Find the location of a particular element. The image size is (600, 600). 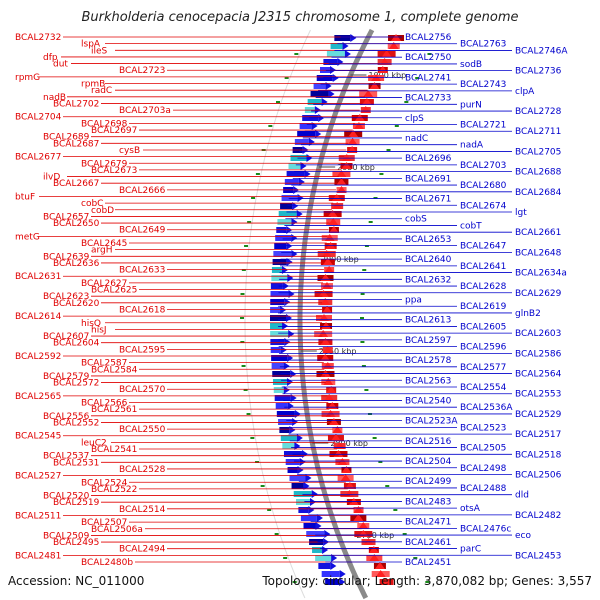

left-gene-label: BCAL2565 is located at coordinates (38, 397).